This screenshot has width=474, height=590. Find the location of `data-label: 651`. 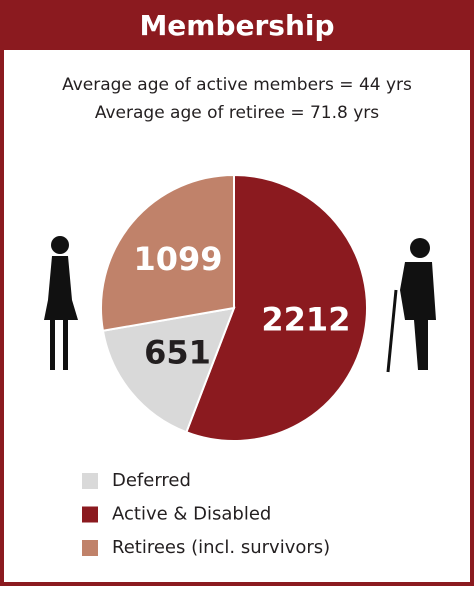

data-label: 651 is located at coordinates (177, 352).